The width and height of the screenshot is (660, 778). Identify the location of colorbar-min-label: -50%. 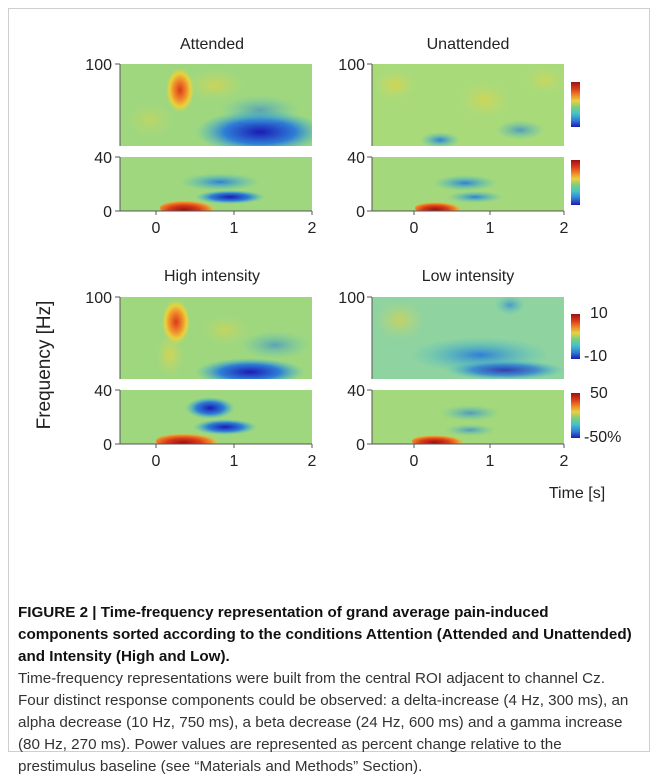
(602, 437).